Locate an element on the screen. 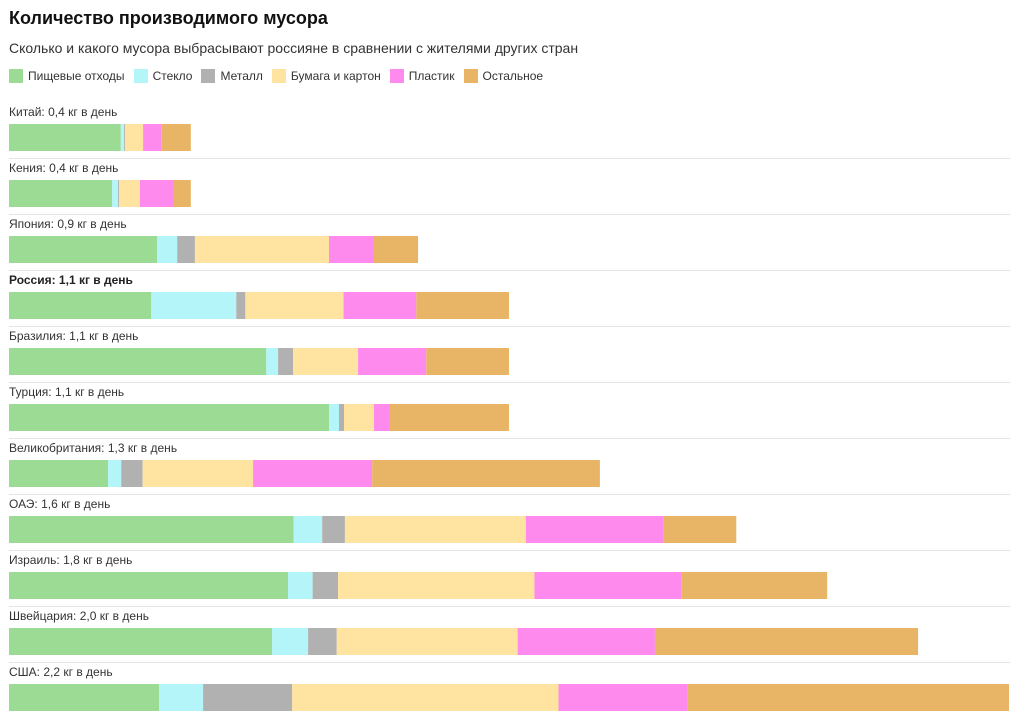  legend-label-paper: Бумага и картон is located at coordinates (335, 76).